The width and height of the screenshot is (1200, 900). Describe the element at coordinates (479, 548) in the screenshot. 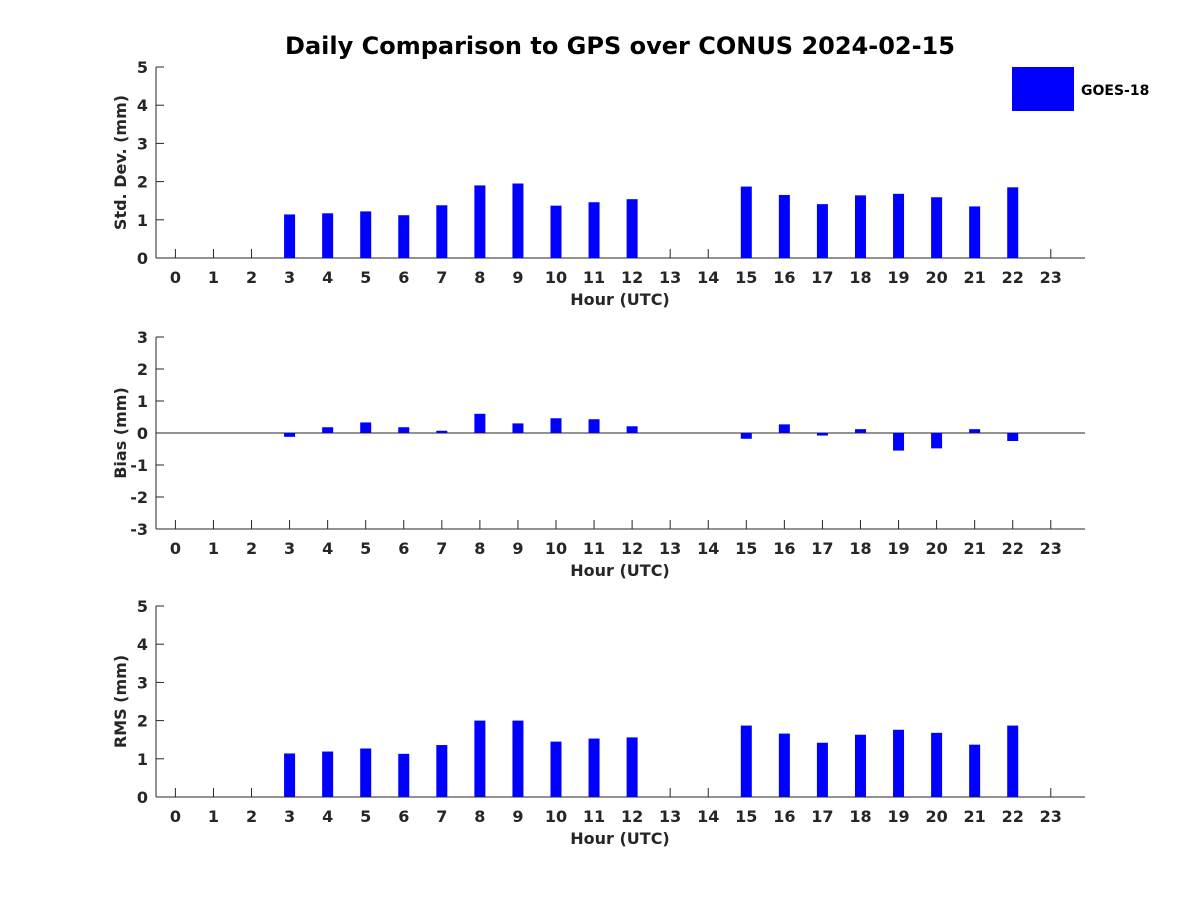

I see `bias-x-tick-label: 8` at that location.